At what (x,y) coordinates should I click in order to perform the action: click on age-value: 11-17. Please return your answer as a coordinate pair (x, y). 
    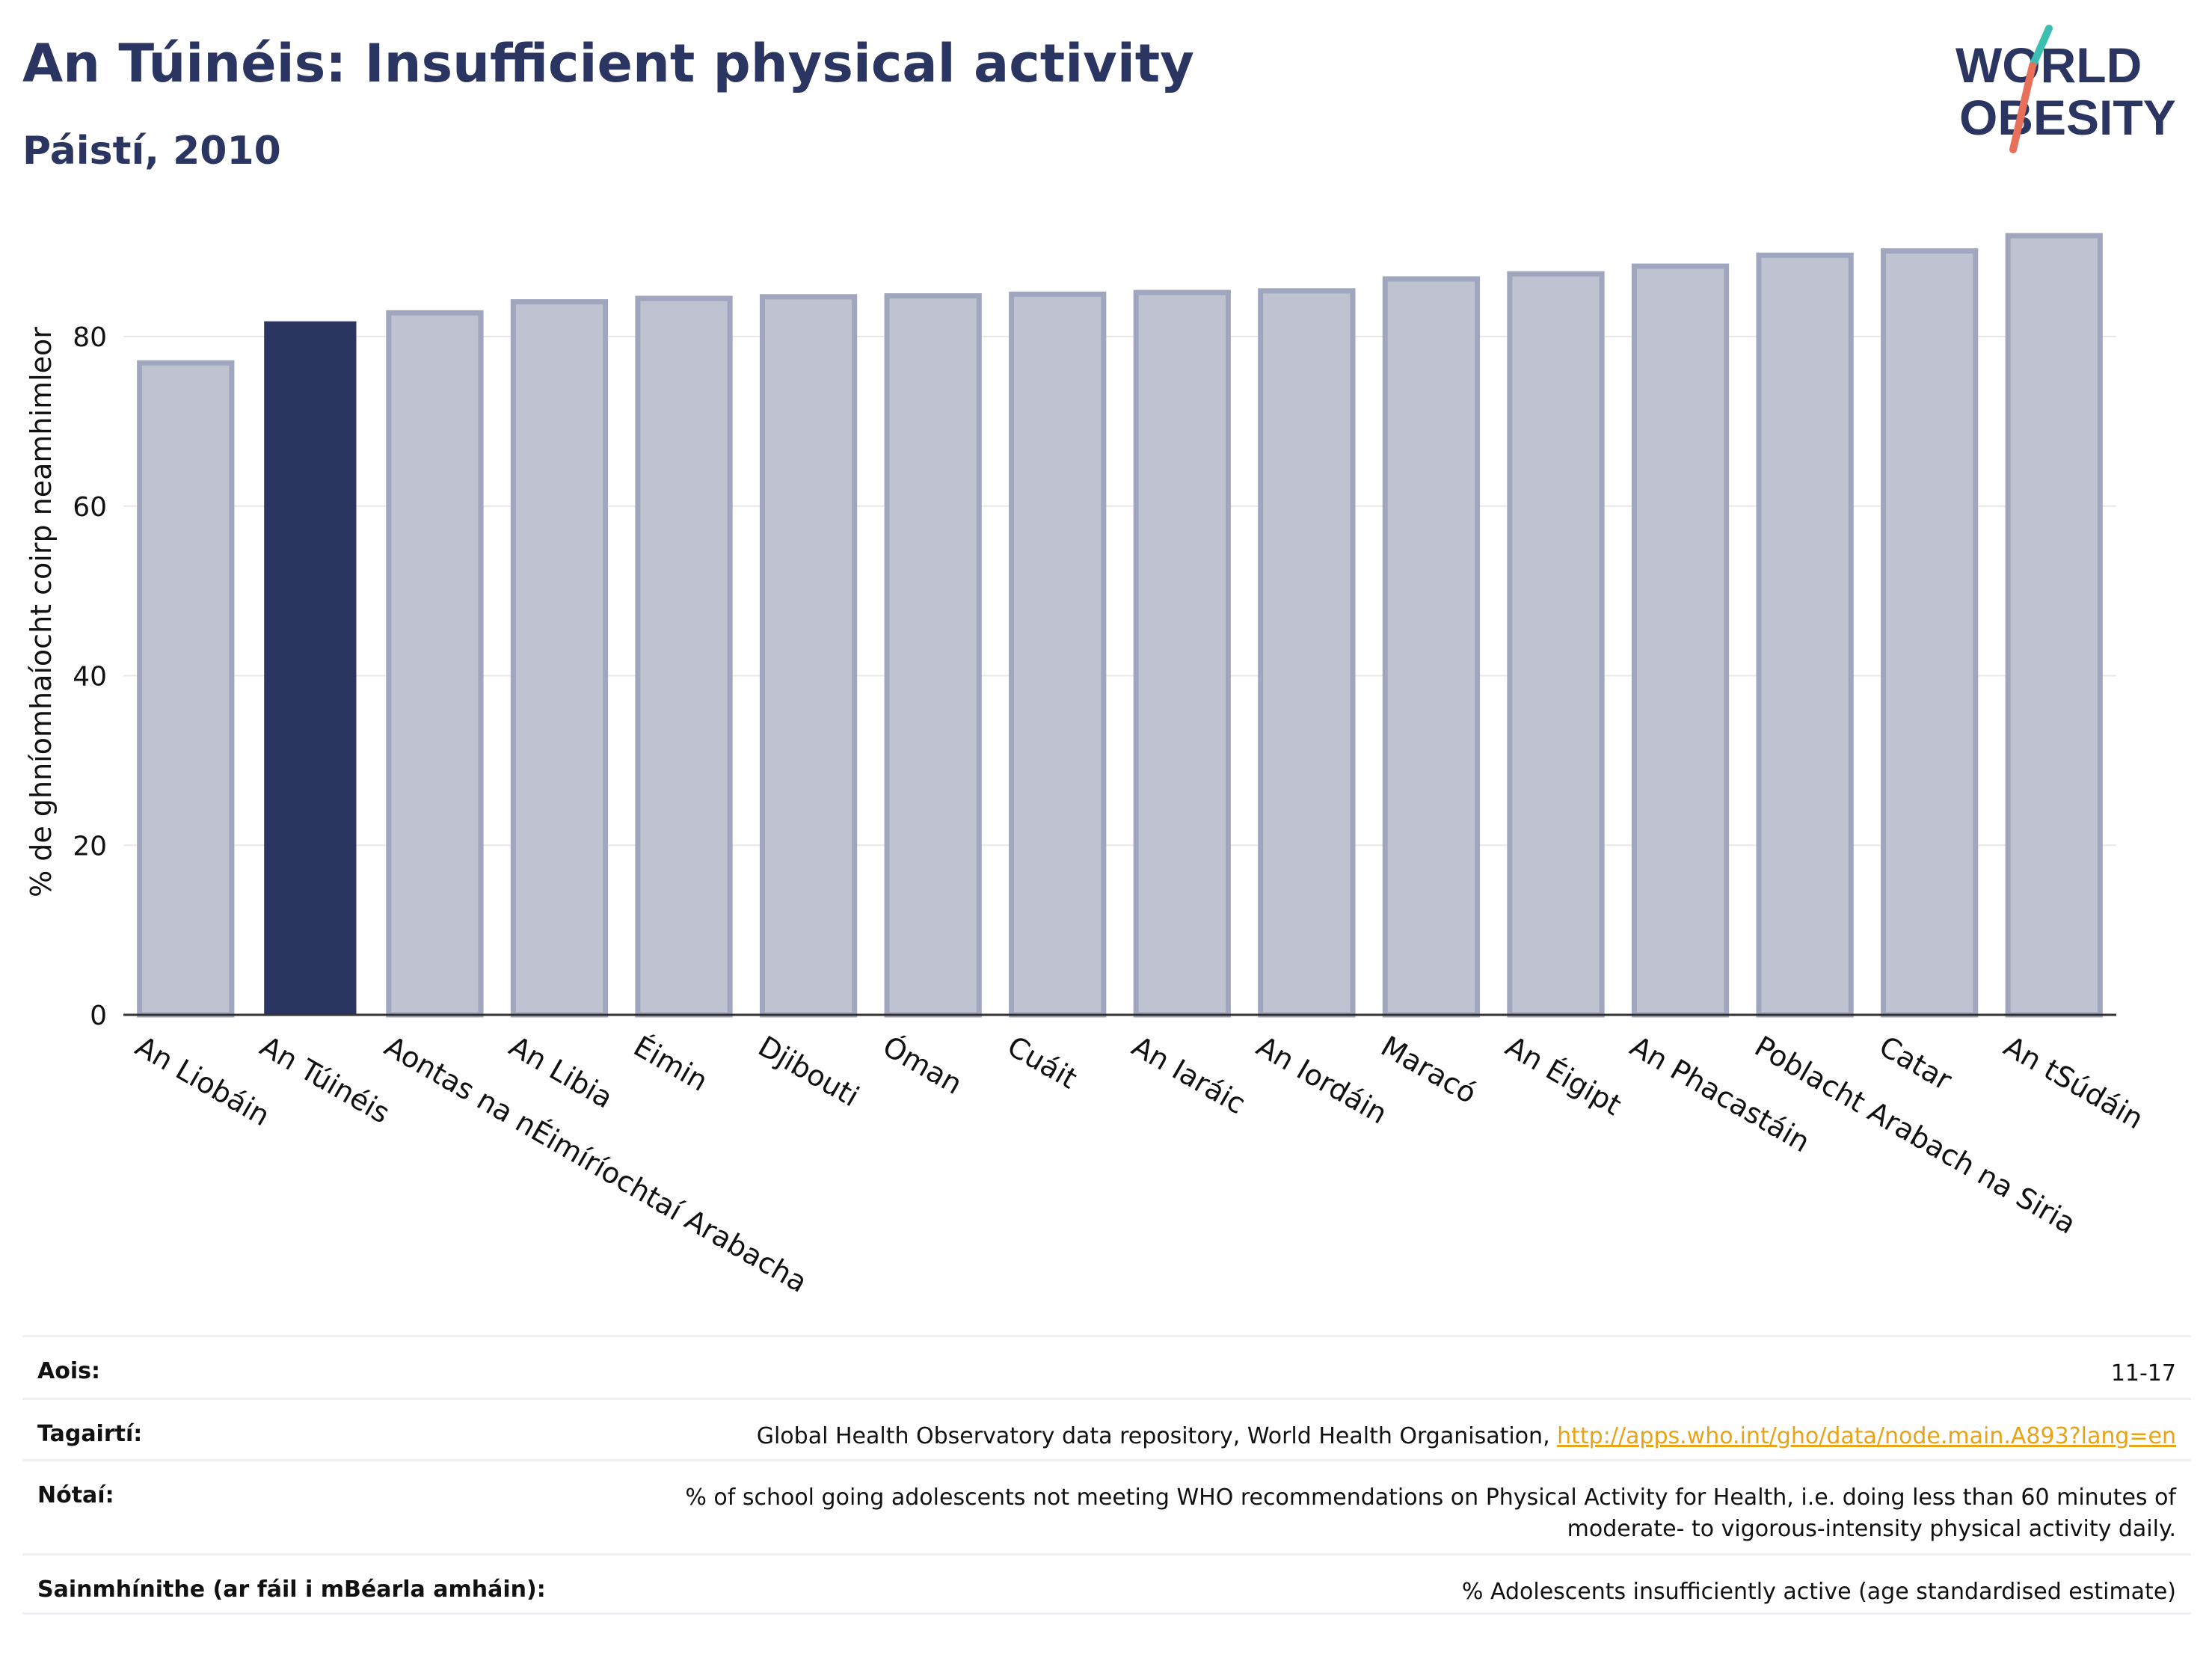
    Looking at the image, I should click on (2143, 1373).